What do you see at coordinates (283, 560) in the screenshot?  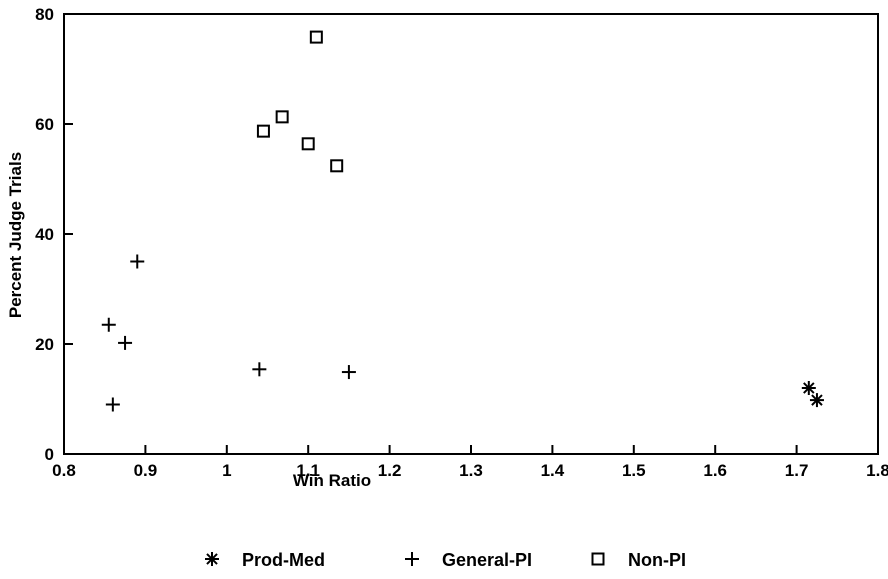 I see `legend-label-prod-med: Prod-Med` at bounding box center [283, 560].